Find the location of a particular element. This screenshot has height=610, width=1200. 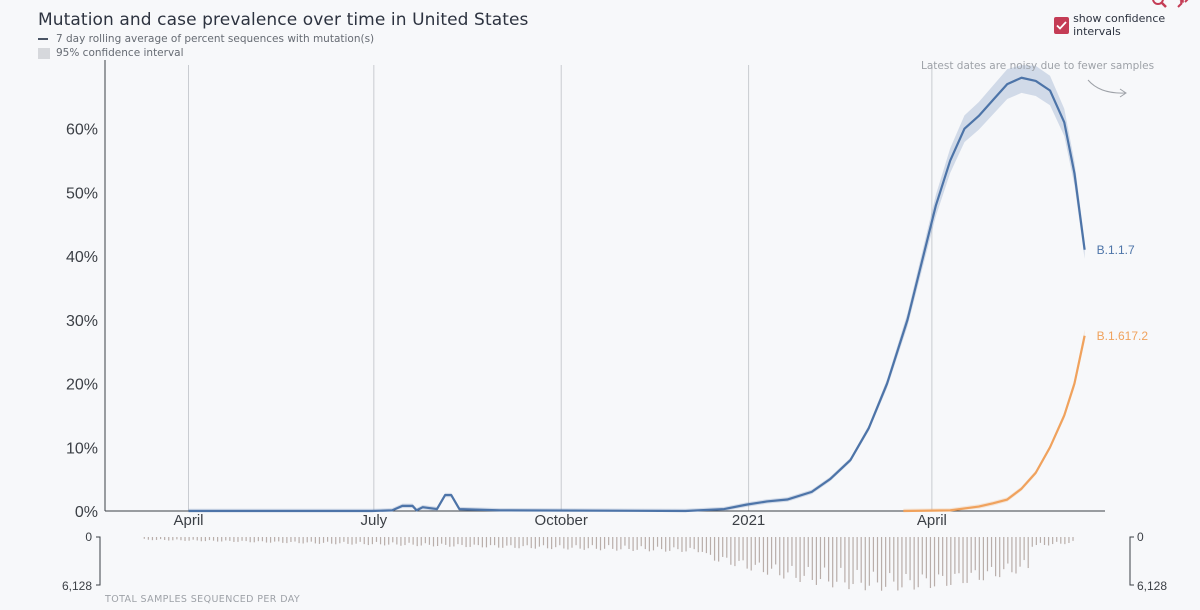

checkbox-checked-icon is located at coordinates (1062, 25).